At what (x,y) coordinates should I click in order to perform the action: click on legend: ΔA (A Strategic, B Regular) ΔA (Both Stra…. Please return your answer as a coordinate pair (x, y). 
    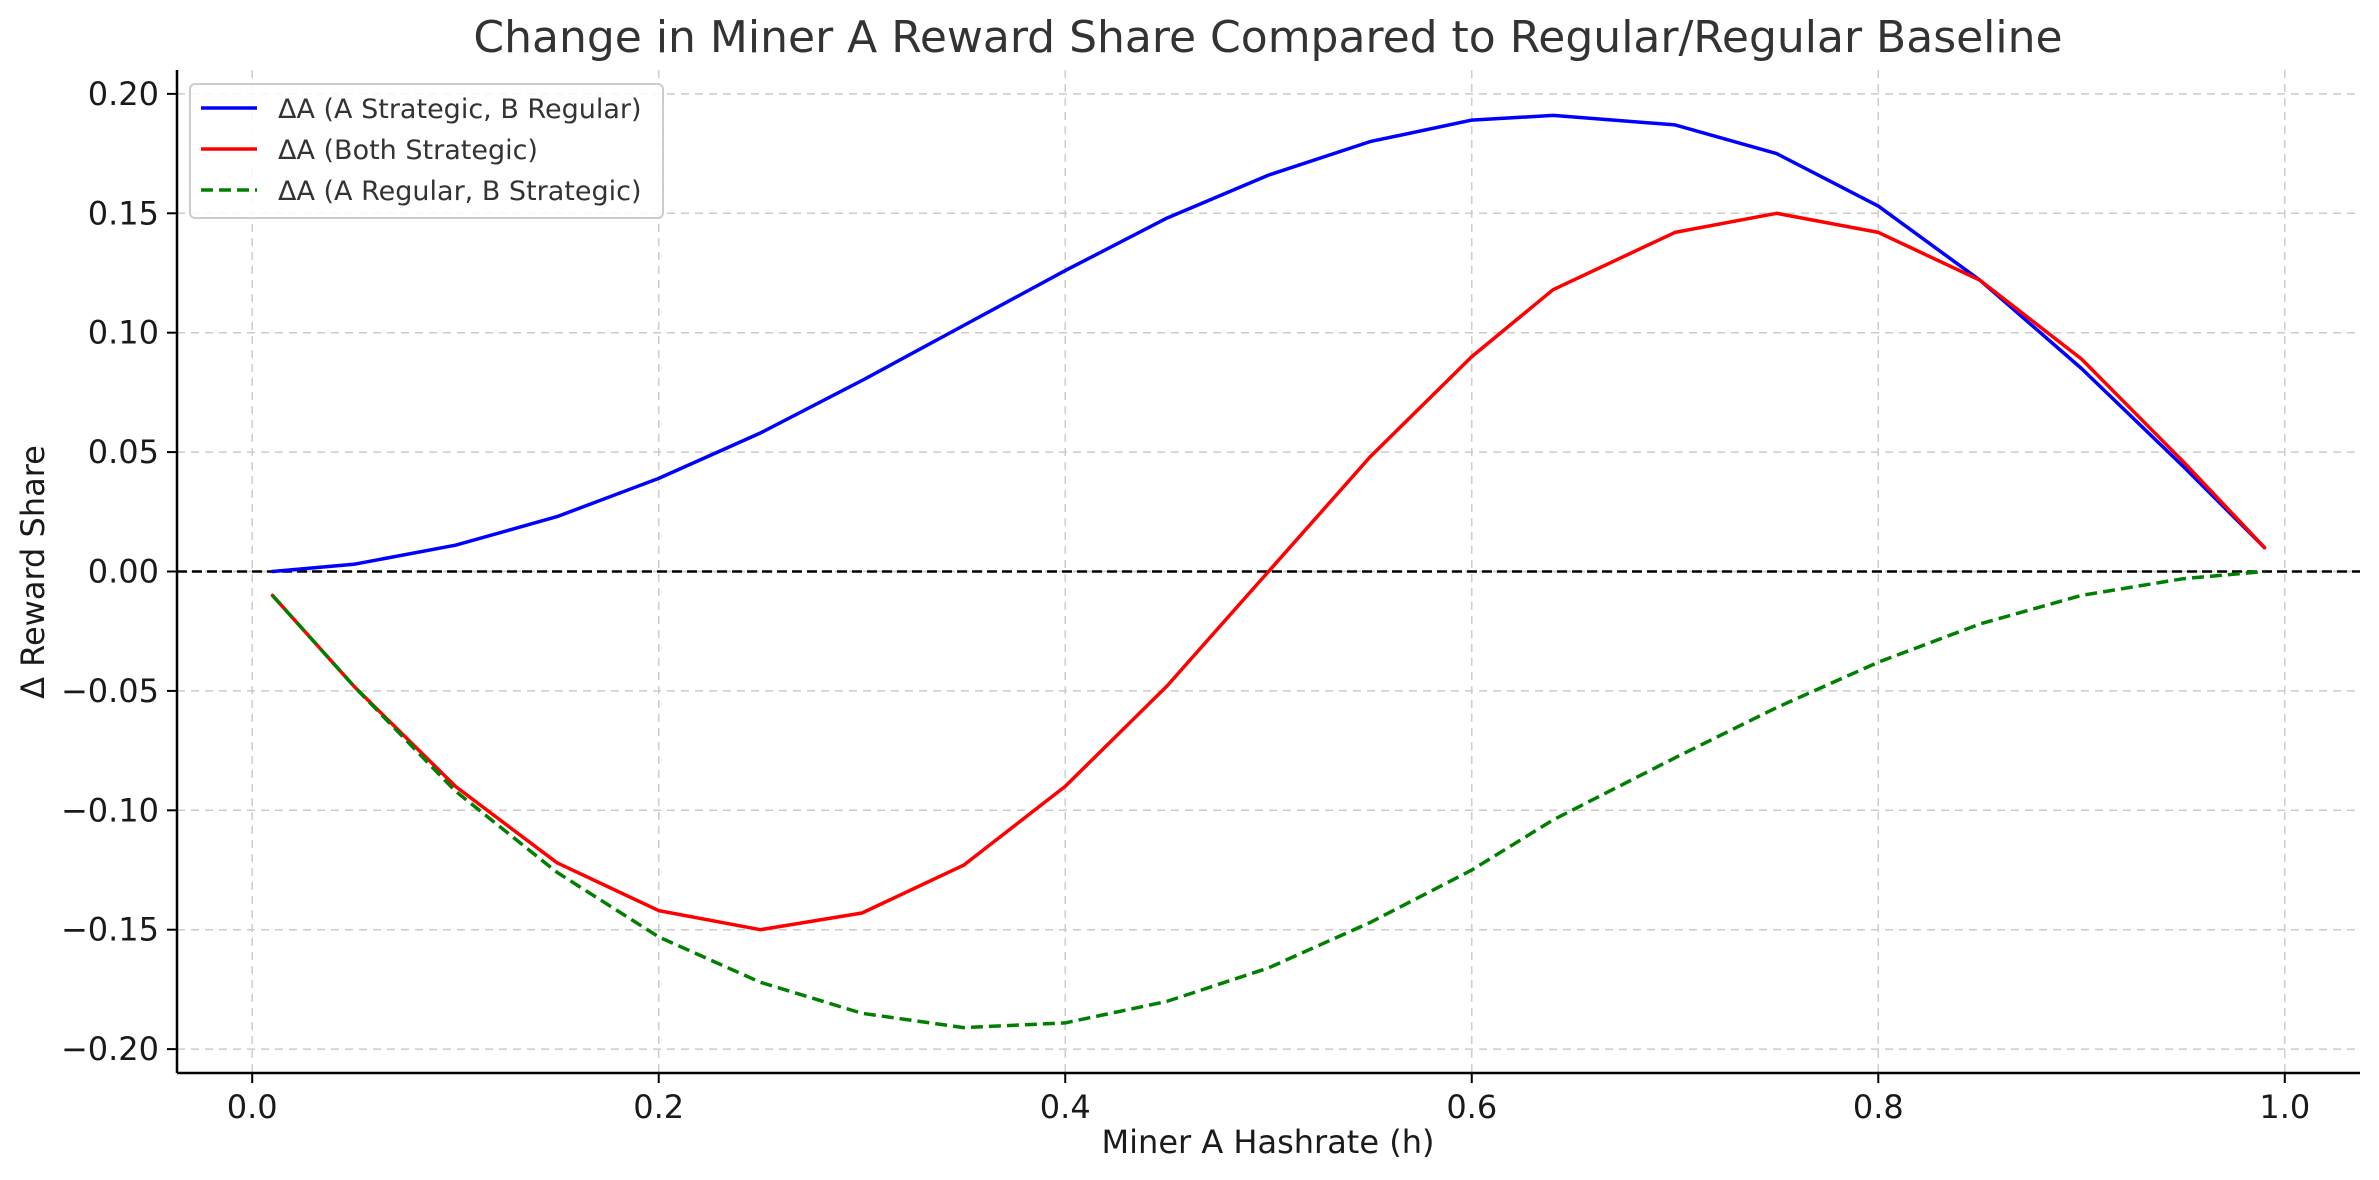
    Looking at the image, I should click on (426, 151).